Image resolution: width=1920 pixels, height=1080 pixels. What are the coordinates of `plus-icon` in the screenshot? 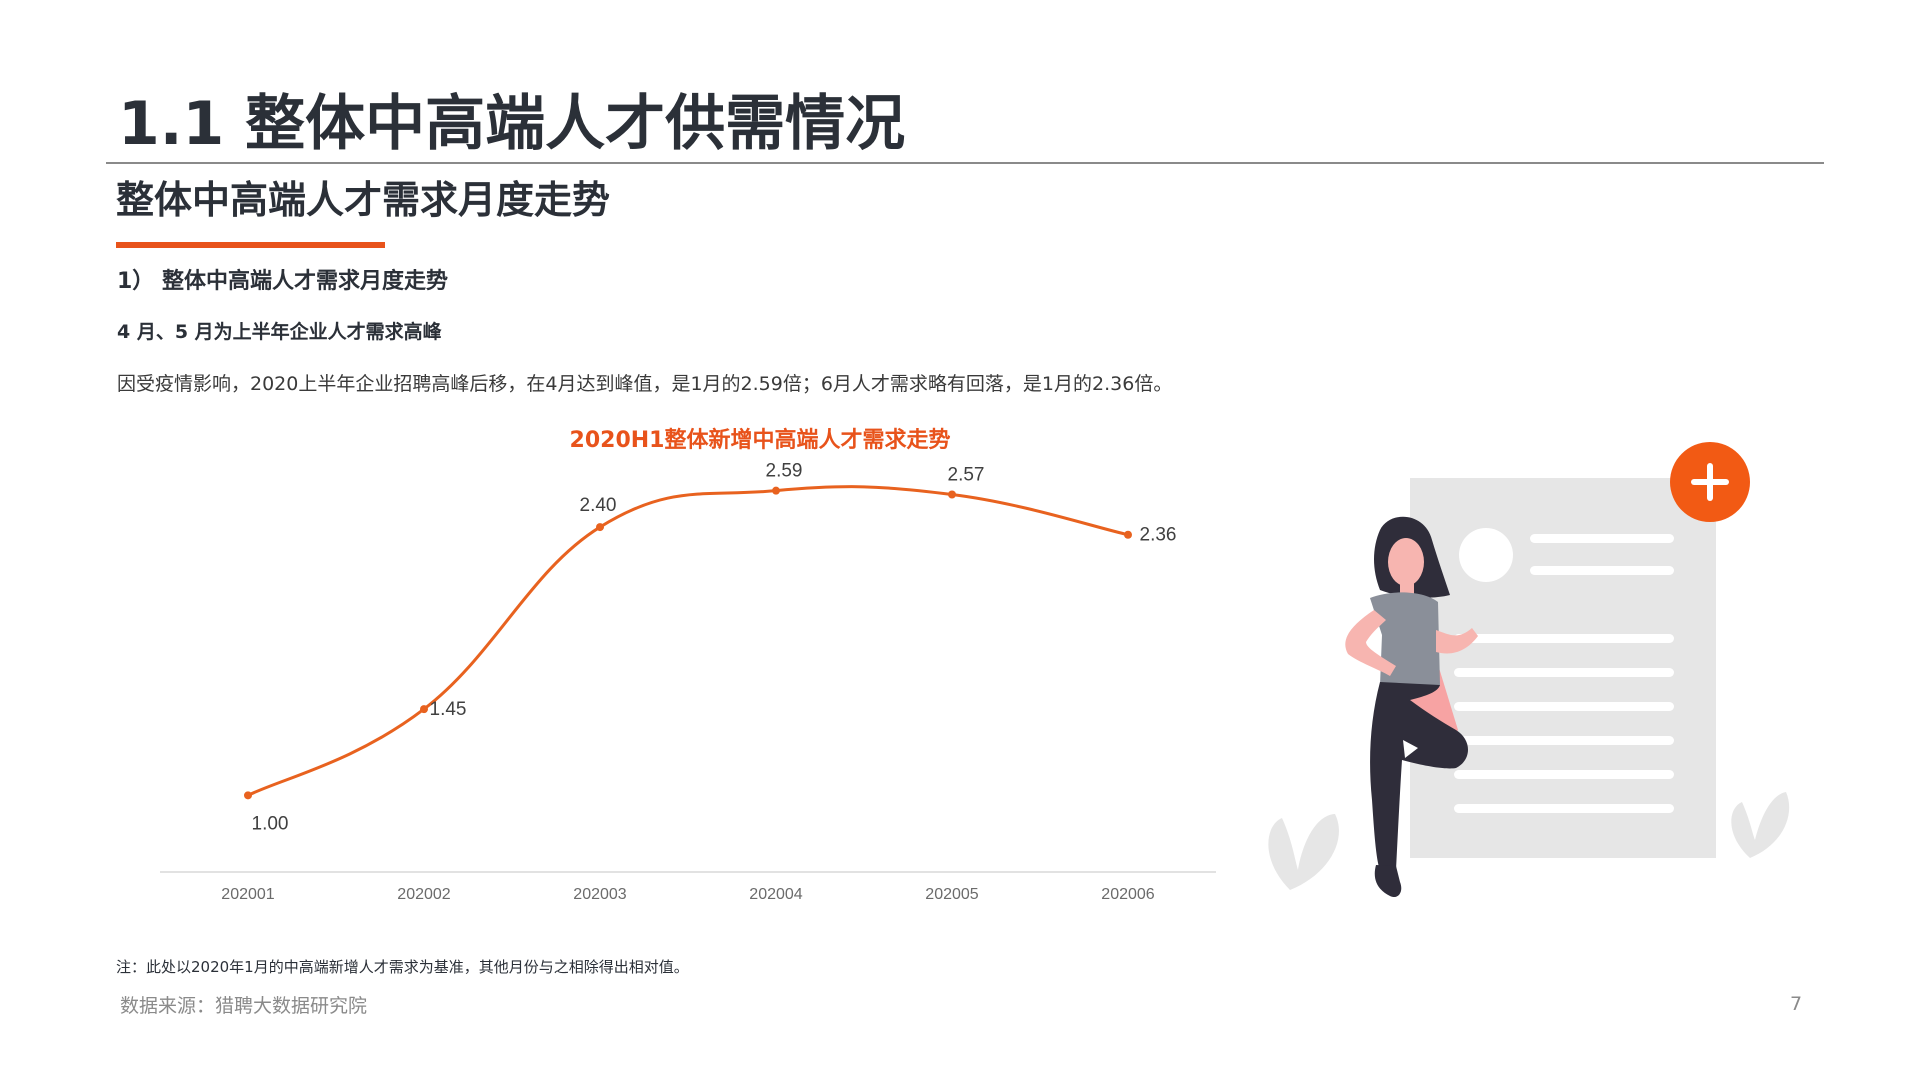 It's located at (1710, 482).